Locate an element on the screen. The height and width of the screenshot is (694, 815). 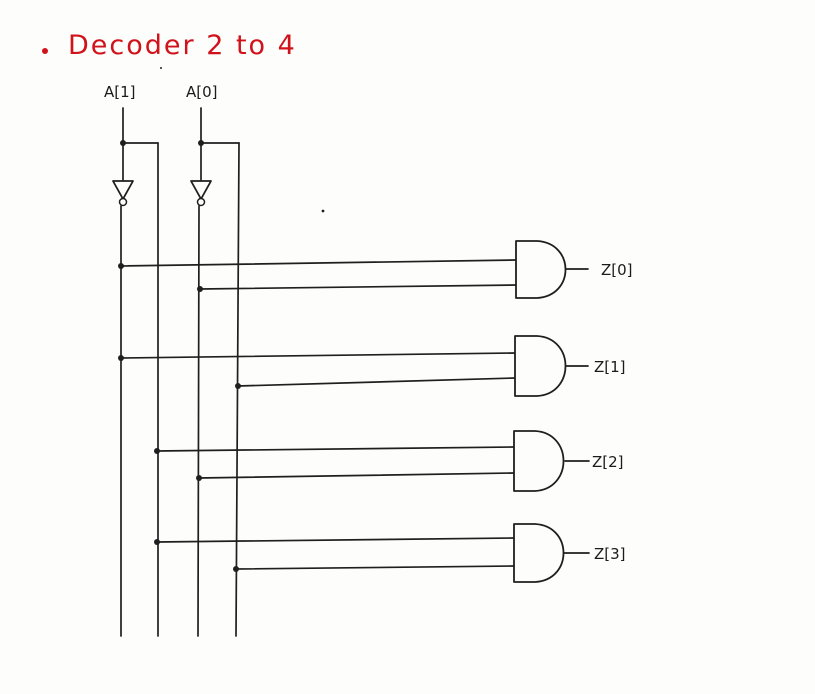
title-bullet is located at coordinates (45, 51).